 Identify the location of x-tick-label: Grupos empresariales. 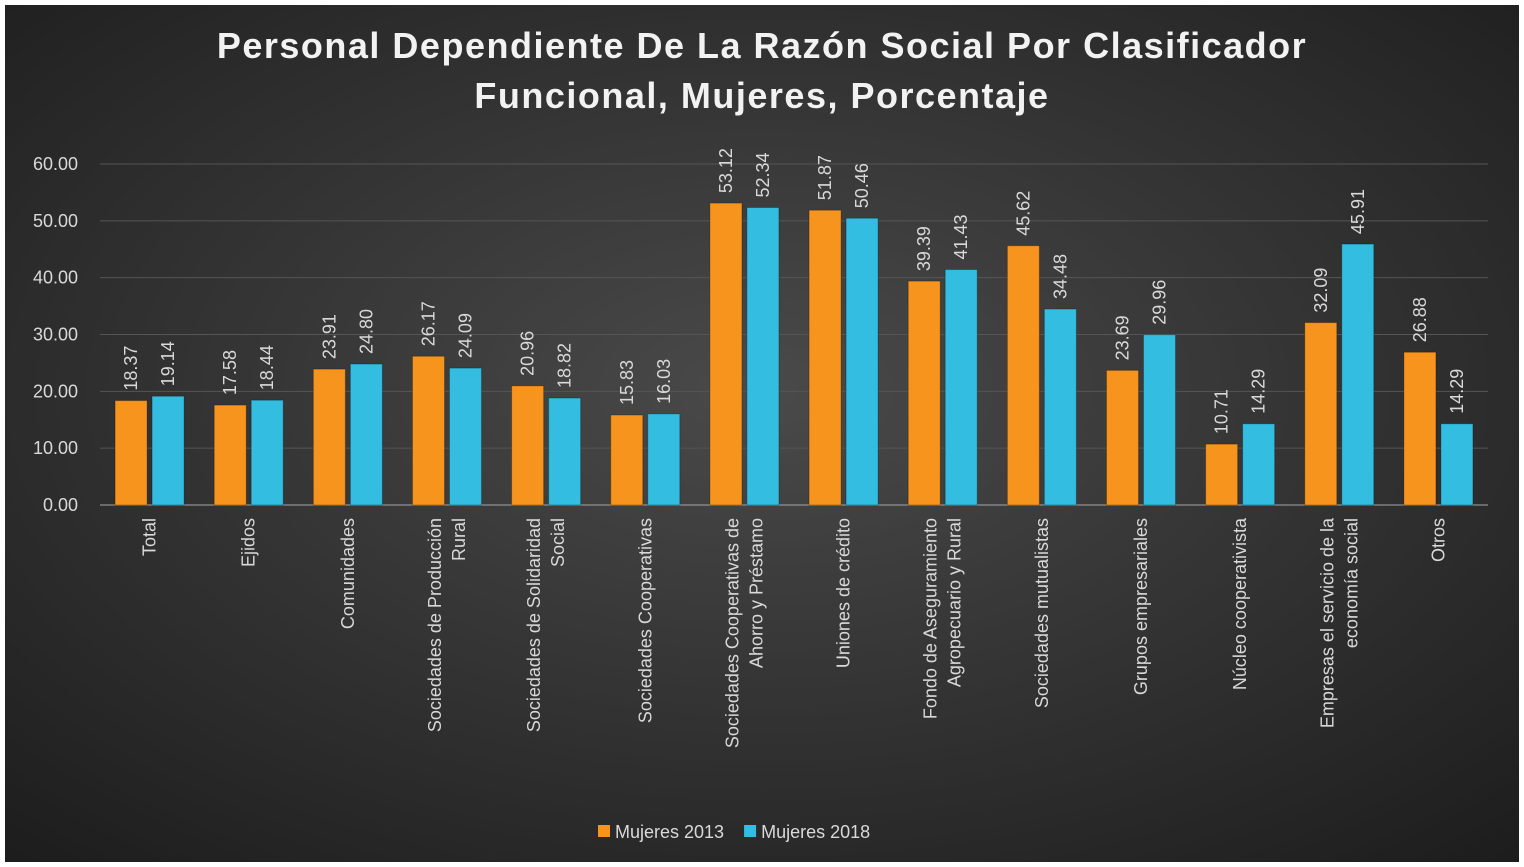
(1141, 606).